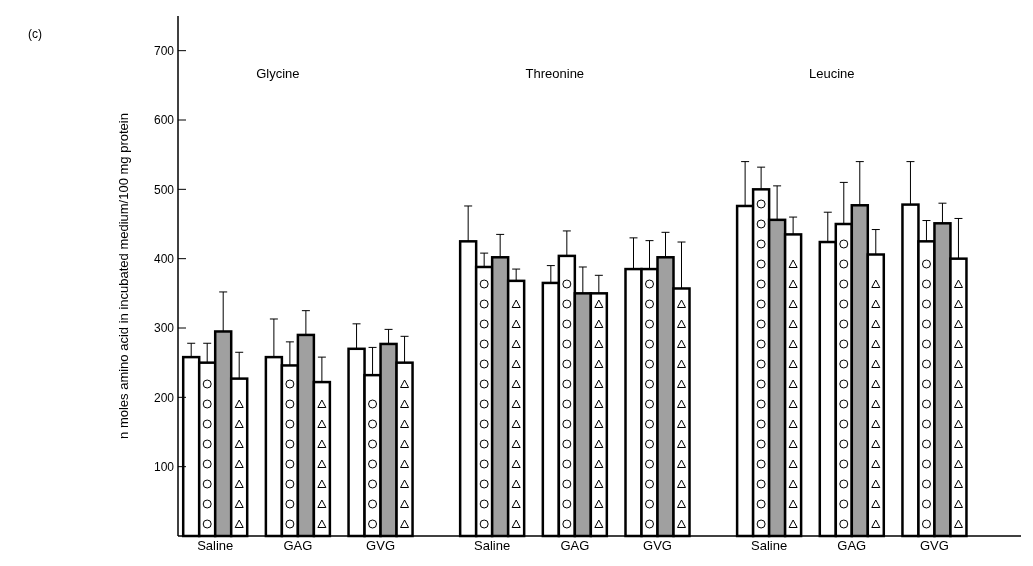 This screenshot has width=1033, height=566. Describe the element at coordinates (164, 466) in the screenshot. I see `y-tick-label: 100` at that location.